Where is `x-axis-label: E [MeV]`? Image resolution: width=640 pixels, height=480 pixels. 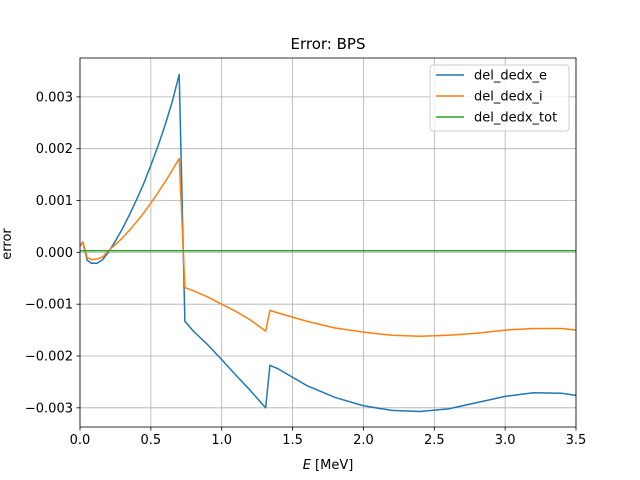 x-axis-label: E [MeV] is located at coordinates (328, 465).